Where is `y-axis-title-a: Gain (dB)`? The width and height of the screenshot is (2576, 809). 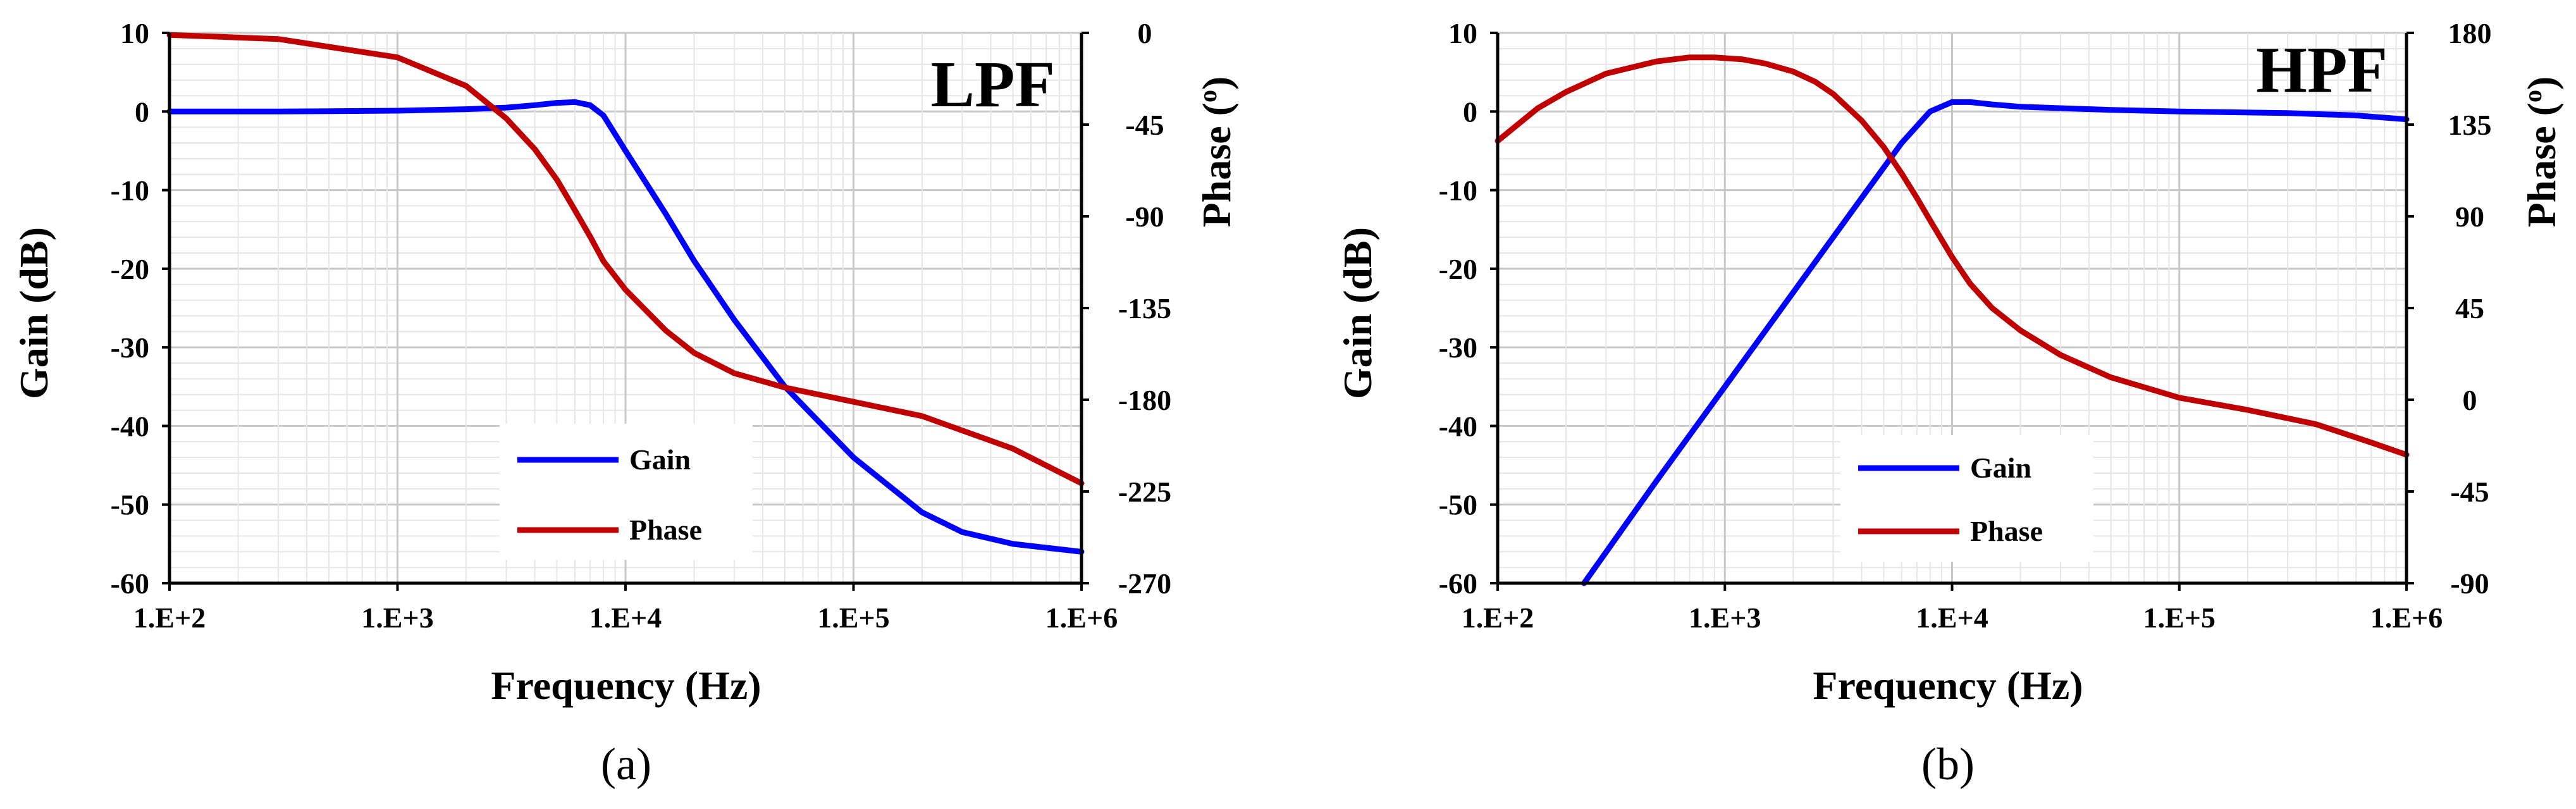
y-axis-title-a: Gain (dB) is located at coordinates (33, 313).